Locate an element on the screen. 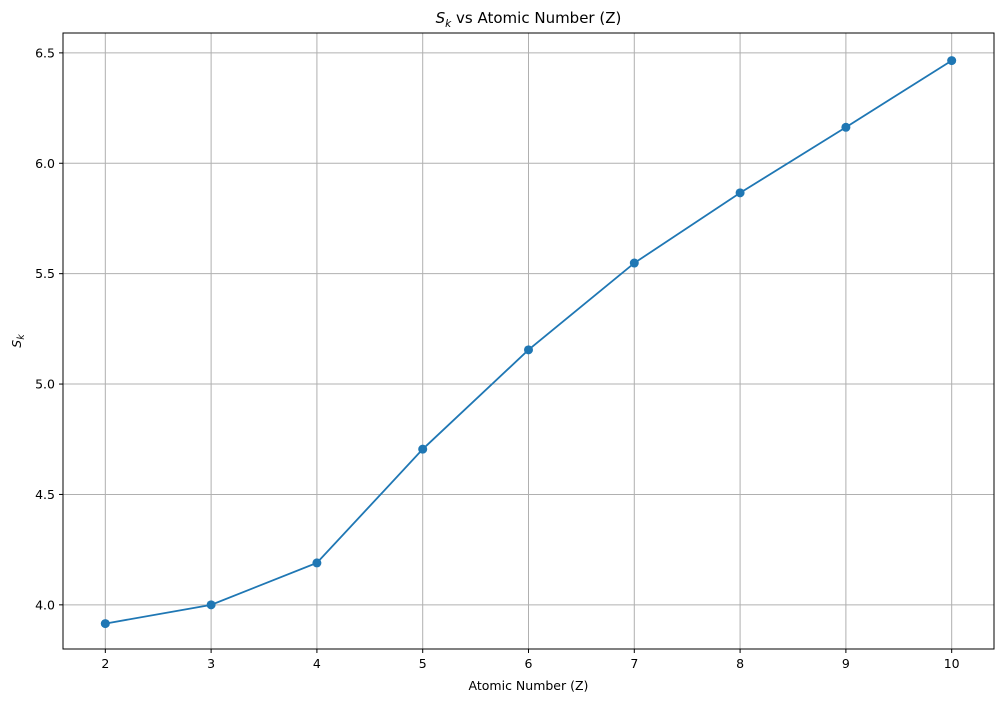 The width and height of the screenshot is (1003, 701). x-tick-label: 9 is located at coordinates (846, 663).